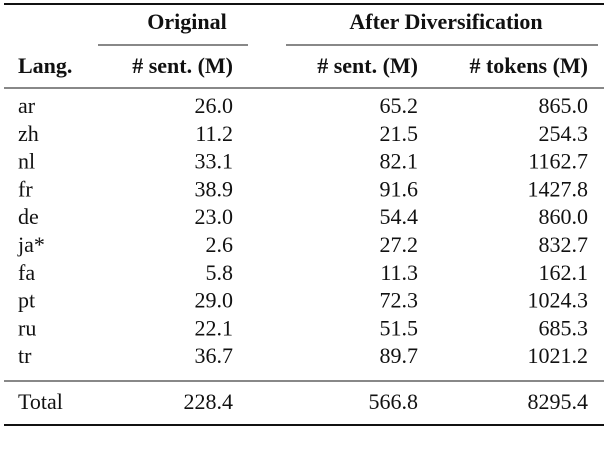 This screenshot has width=608, height=460. Describe the element at coordinates (26, 272) in the screenshot. I see `cell: fa` at that location.